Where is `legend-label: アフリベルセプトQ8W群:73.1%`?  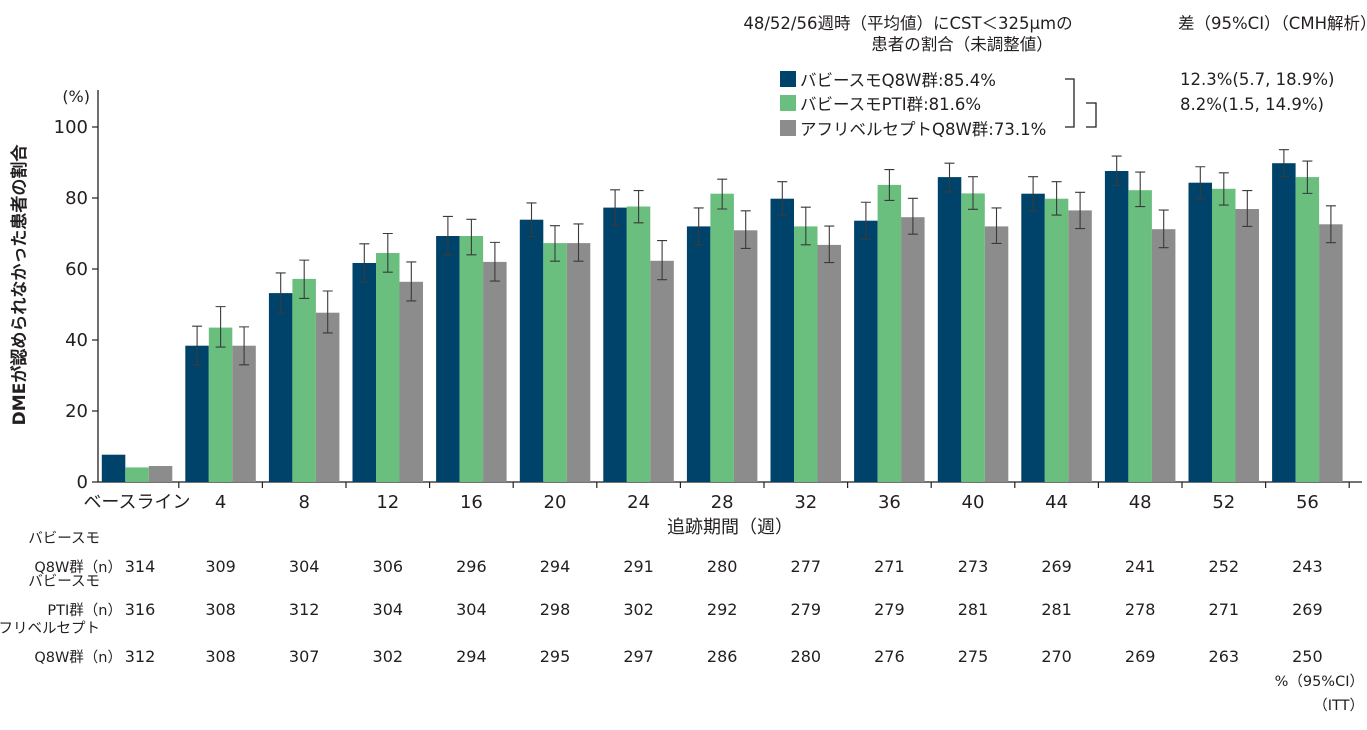
legend-label: アフリベルセプトQ8W群:73.1% is located at coordinates (923, 129).